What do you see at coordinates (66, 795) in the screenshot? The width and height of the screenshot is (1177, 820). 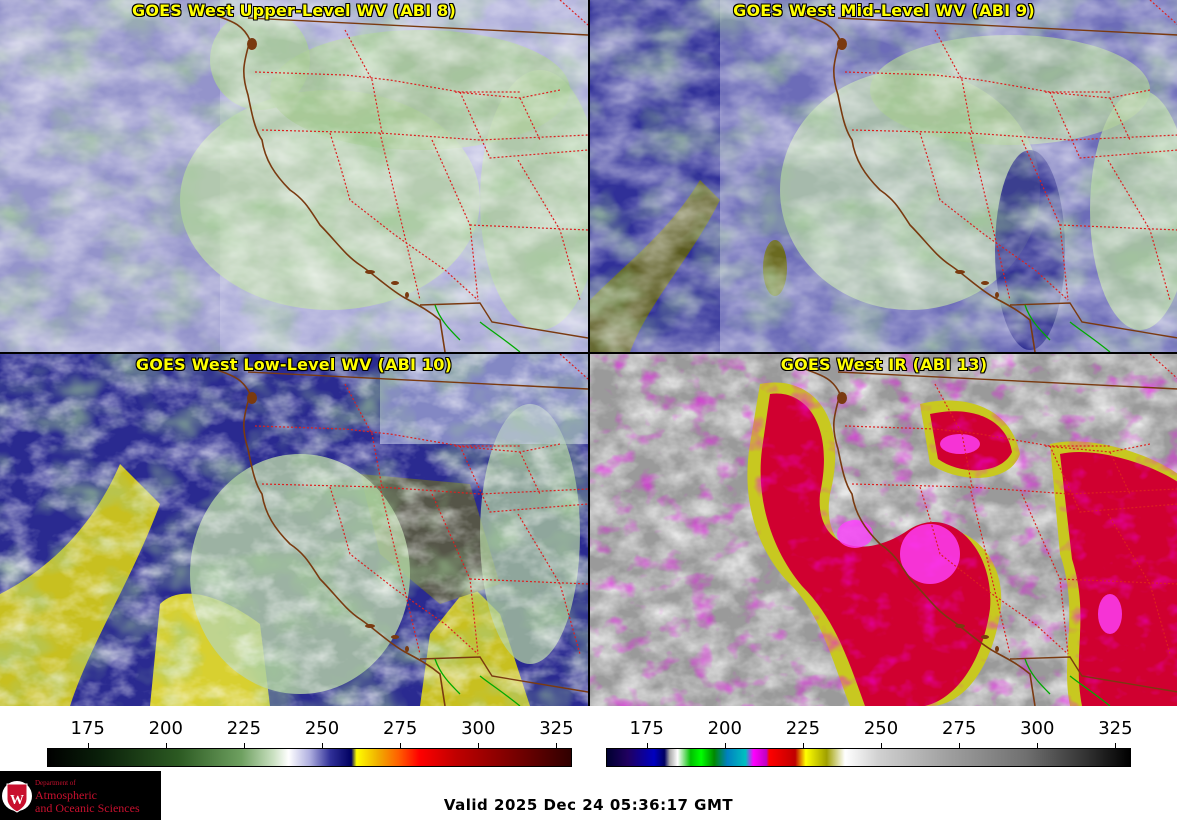 I see `logo-atmospheric-text: Atmospheric` at bounding box center [66, 795].